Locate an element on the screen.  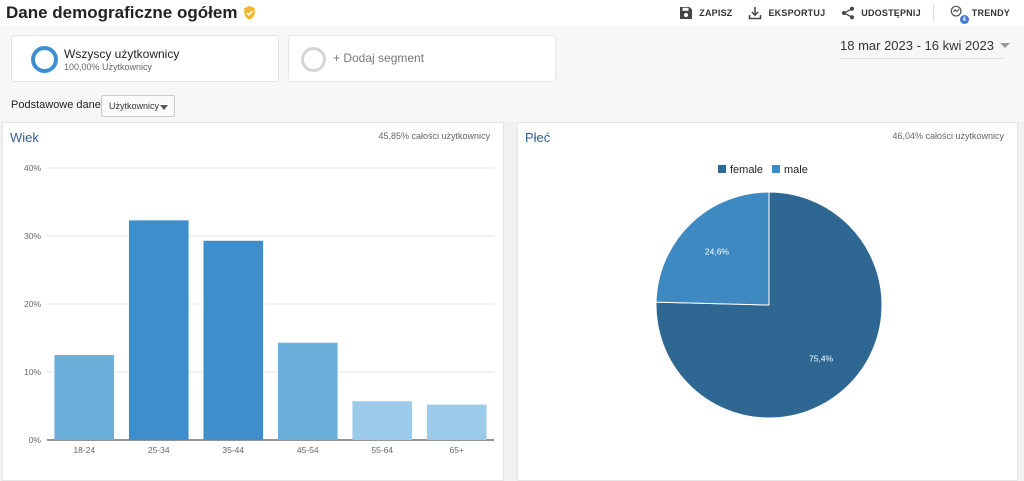
y-tick-label: 40% is located at coordinates (32, 168).